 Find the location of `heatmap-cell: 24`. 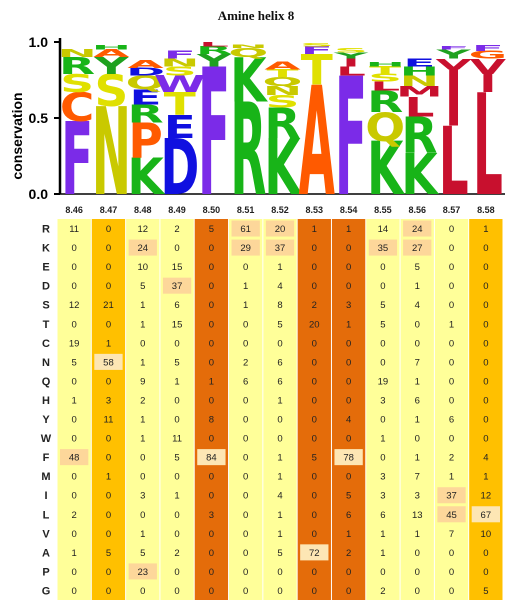

heatmap-cell: 24 is located at coordinates (417, 229).